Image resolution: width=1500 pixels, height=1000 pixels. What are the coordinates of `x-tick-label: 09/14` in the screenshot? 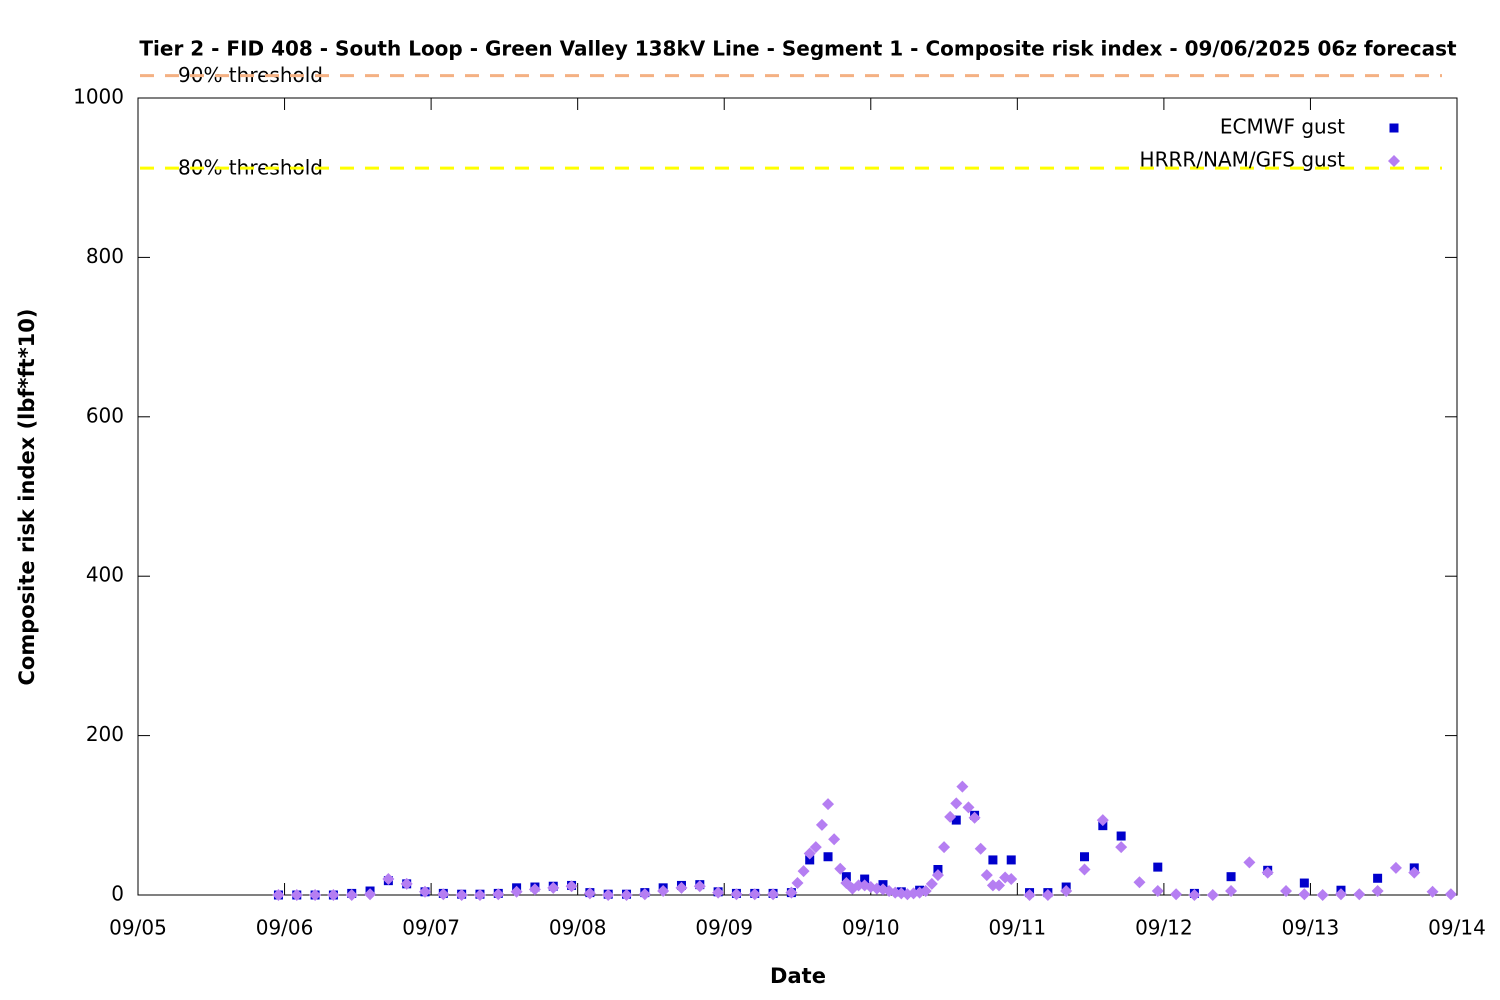 It's located at (1457, 928).